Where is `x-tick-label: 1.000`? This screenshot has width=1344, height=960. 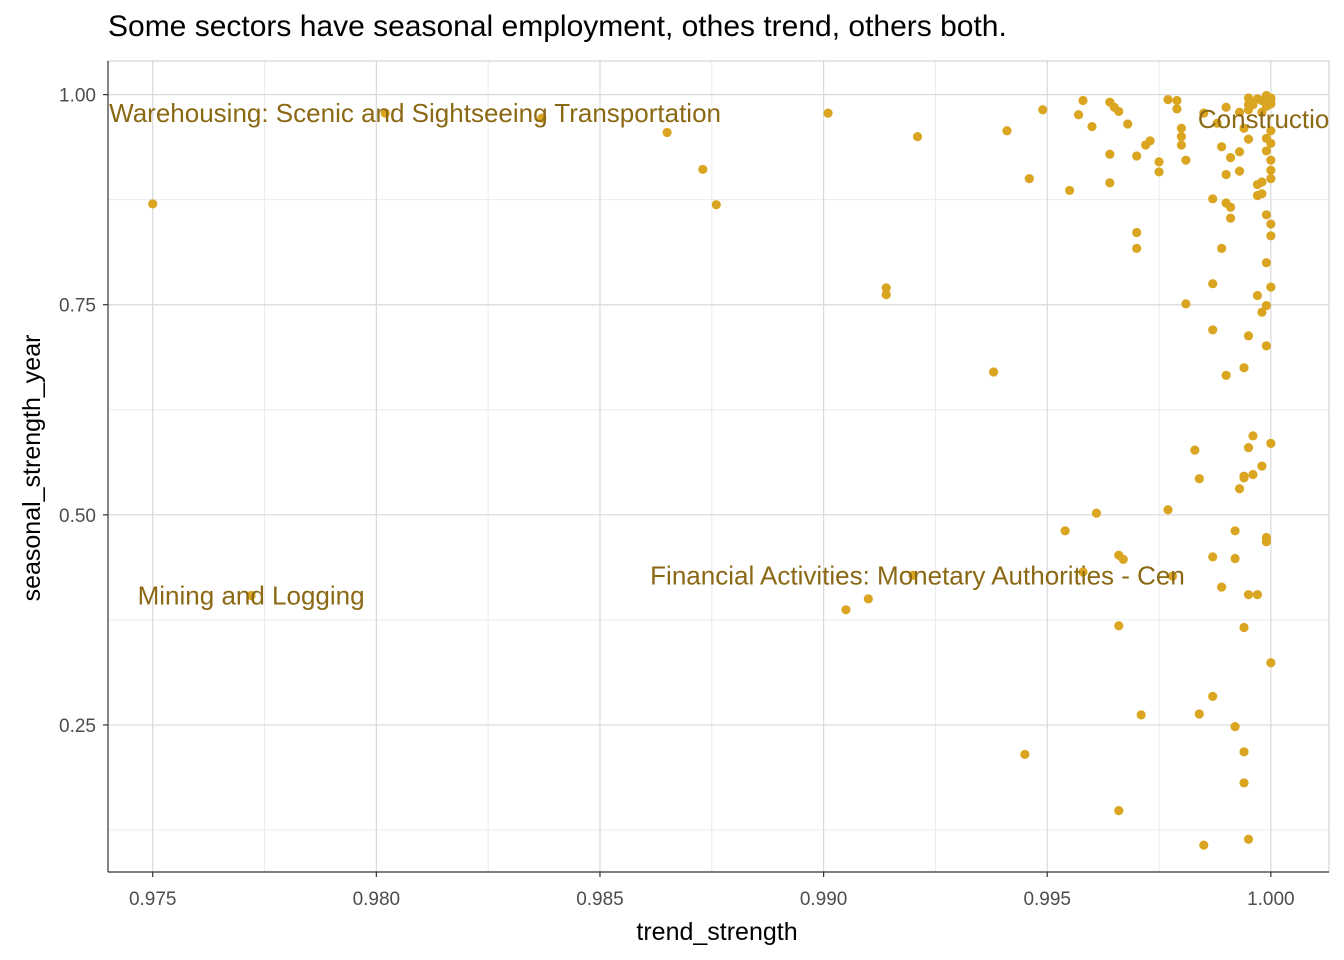
x-tick-label: 1.000 is located at coordinates (1271, 899).